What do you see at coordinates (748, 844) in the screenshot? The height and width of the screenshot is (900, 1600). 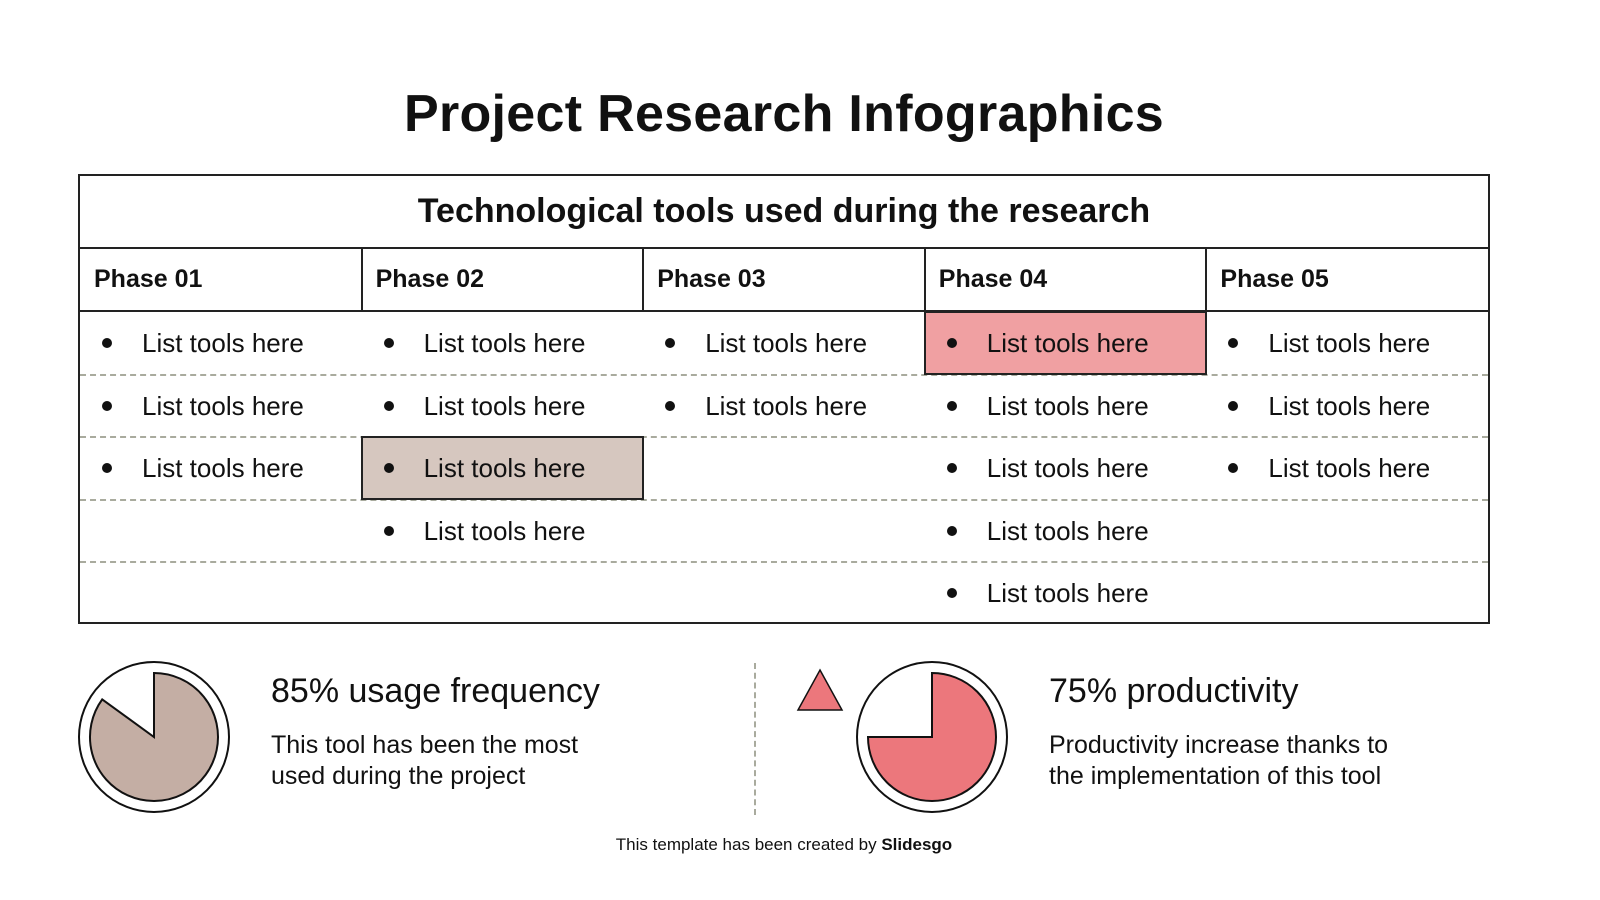 I see `credit-text: This template has been created by` at bounding box center [748, 844].